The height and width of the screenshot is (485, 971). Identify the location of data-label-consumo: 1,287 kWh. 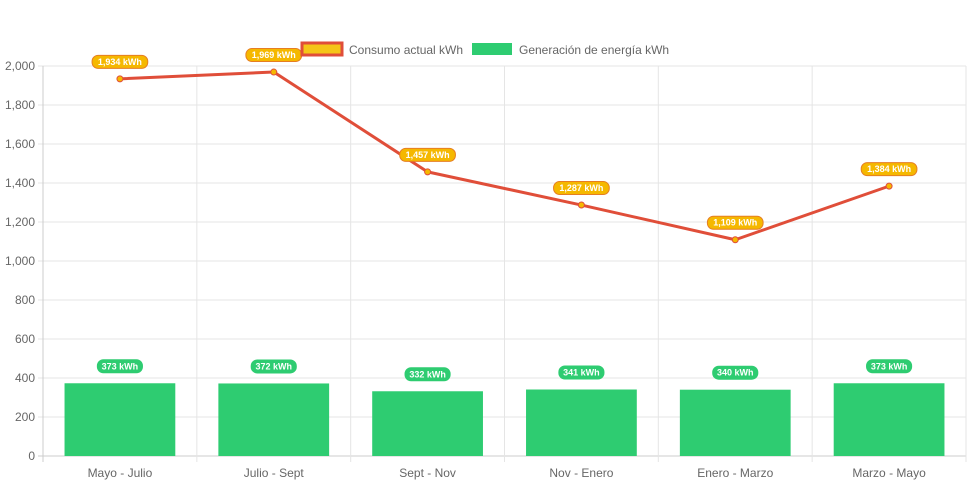
(581, 188).